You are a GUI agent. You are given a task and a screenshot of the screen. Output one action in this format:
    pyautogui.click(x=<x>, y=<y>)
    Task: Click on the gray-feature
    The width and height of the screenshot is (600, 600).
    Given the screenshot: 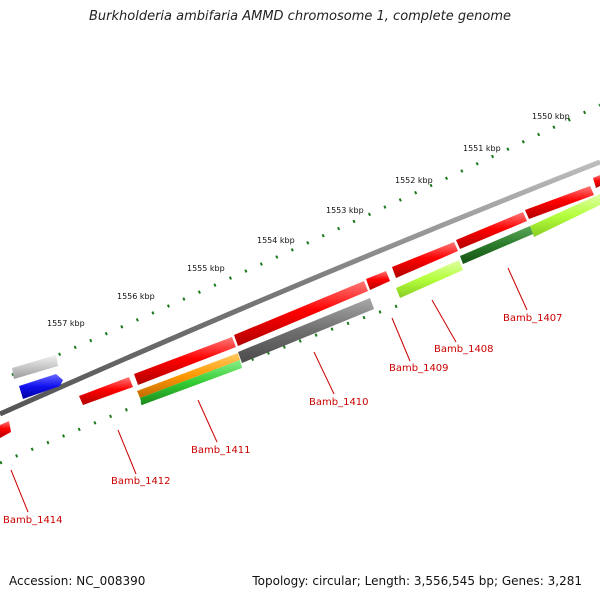 What is the action you would take?
    pyautogui.click(x=306, y=330)
    